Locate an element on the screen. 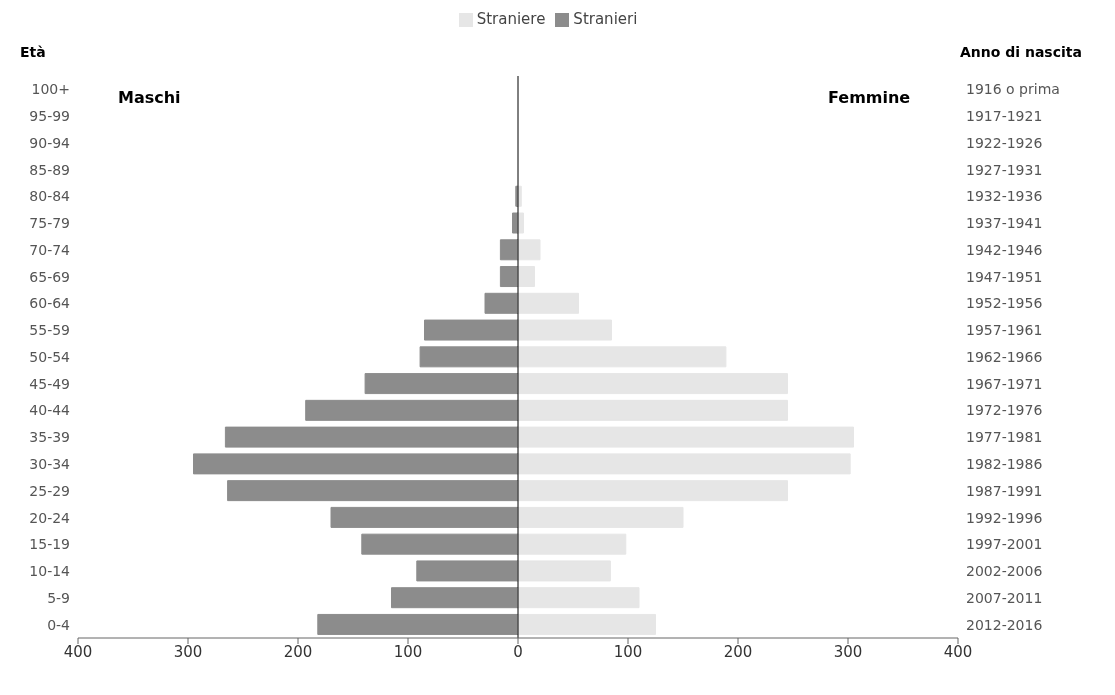 This screenshot has height=695, width=1115. y2-tick-label: 1972-1976 is located at coordinates (1004, 410).